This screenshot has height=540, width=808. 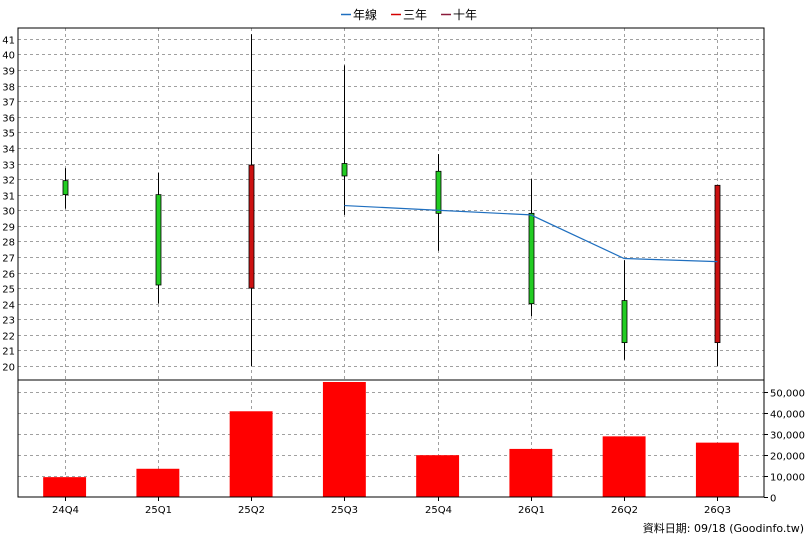 I want to click on price-tick-label: 37, so click(x=8, y=103).